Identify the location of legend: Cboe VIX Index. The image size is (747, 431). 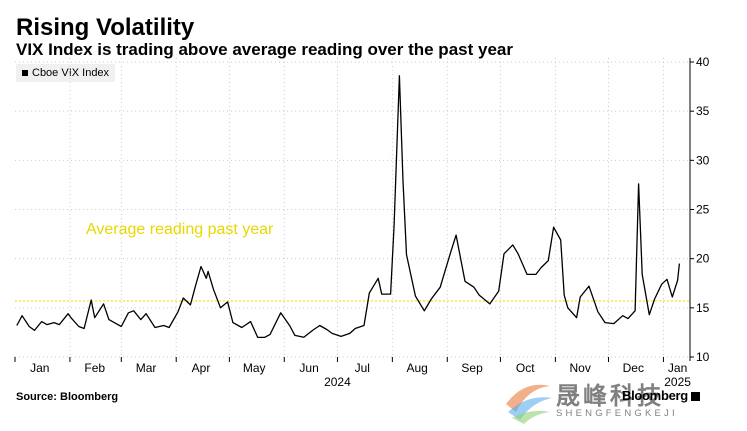
(66, 73).